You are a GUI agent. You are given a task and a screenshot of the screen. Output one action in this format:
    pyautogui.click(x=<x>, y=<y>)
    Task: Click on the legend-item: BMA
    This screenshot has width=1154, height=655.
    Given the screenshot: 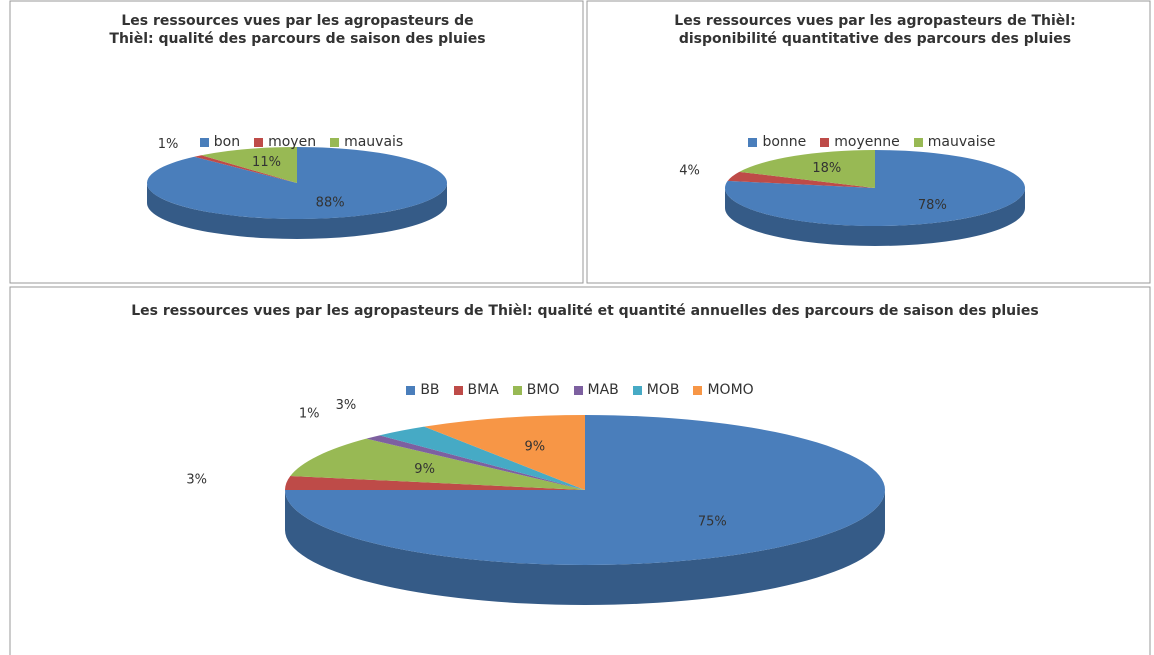 What is the action you would take?
    pyautogui.click(x=476, y=390)
    